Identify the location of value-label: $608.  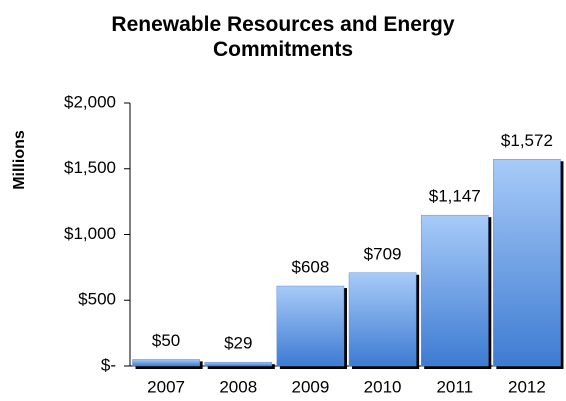
(311, 267).